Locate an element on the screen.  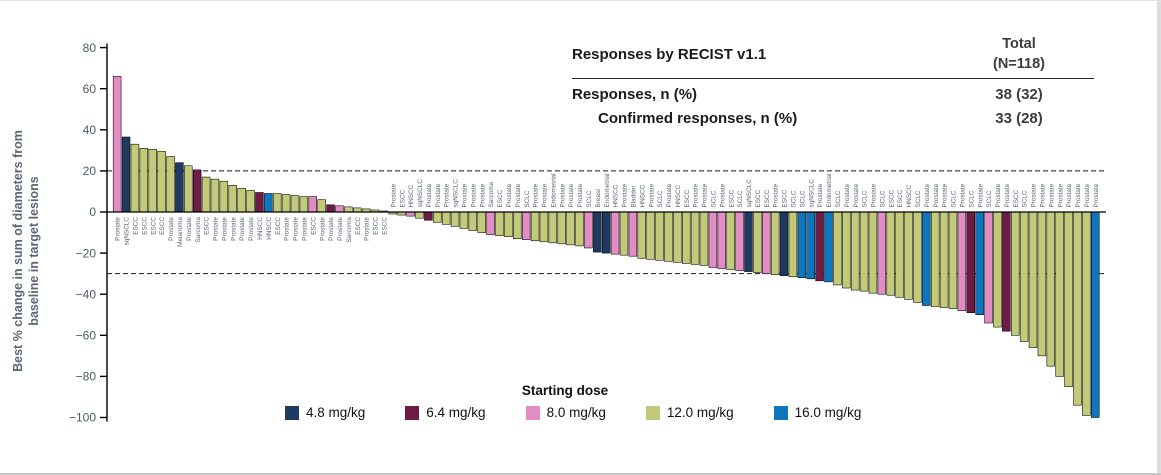
svg-text: 0 is located at coordinates (92, 212).